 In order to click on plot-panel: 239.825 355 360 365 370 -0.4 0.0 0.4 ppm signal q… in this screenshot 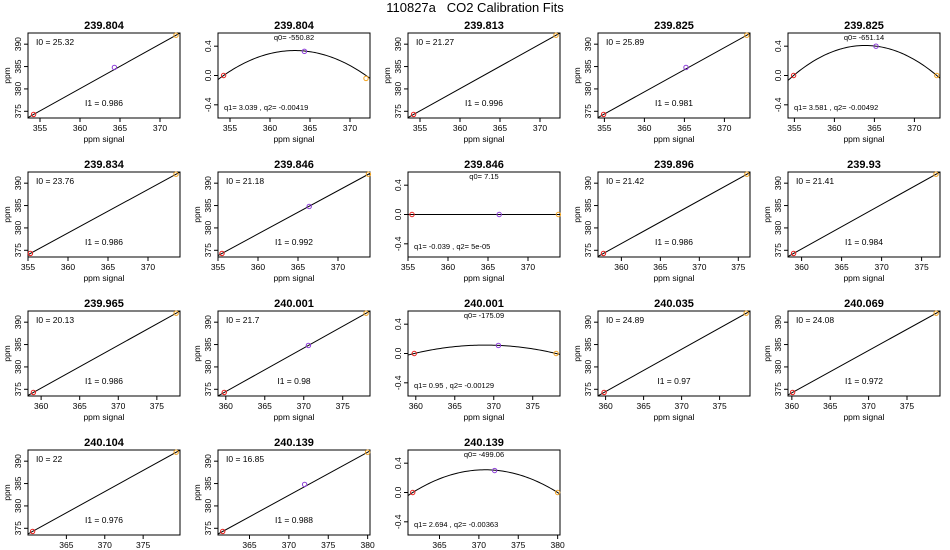, I will do `click(857, 82)`.